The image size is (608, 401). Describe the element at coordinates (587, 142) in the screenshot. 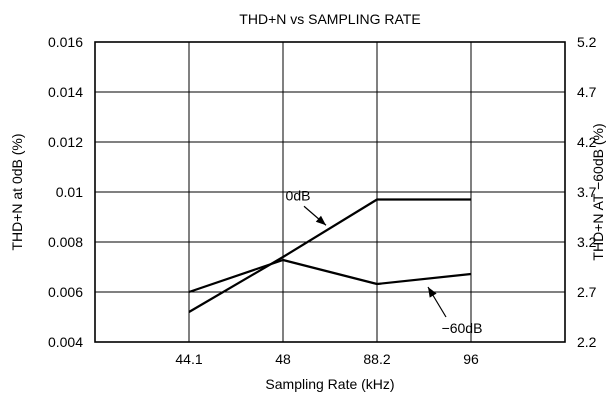

I see `right-y-tick-label: 4.2` at that location.